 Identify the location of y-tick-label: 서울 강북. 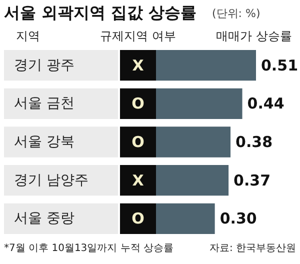
(44, 142).